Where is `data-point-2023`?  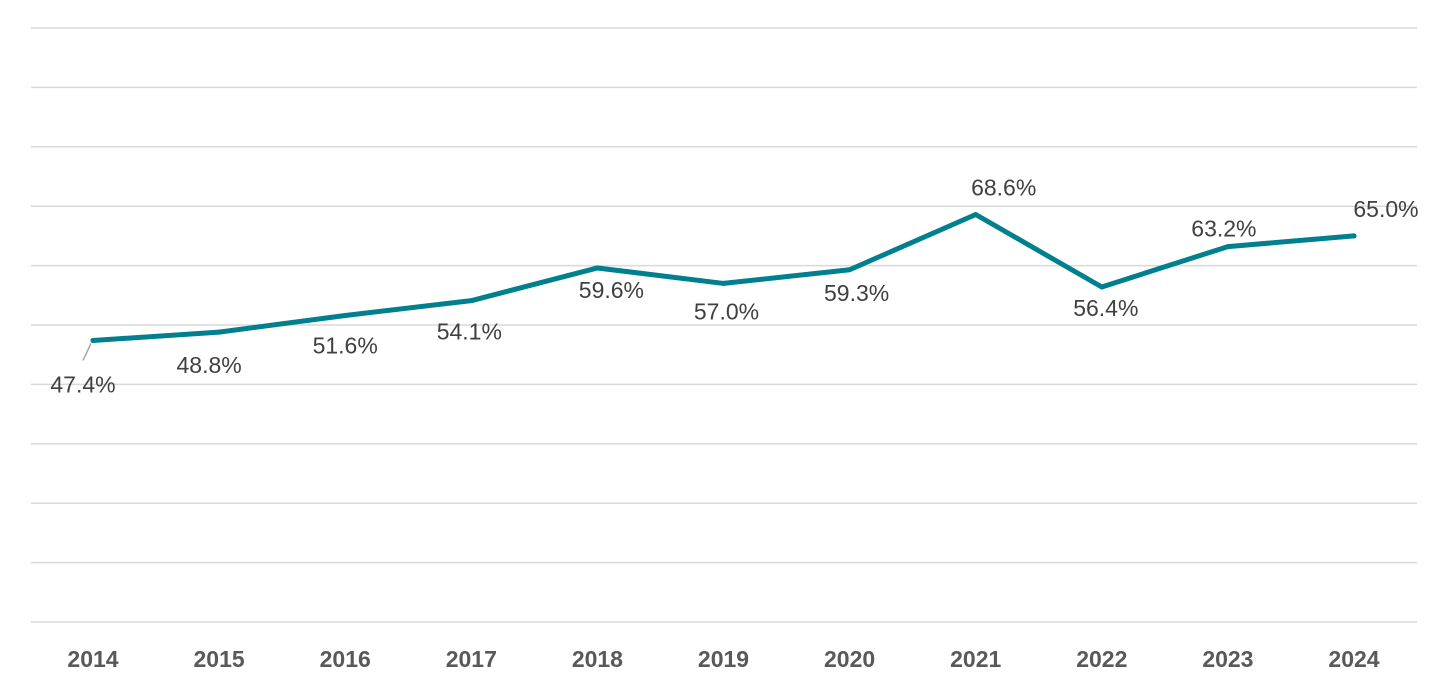 data-point-2023 is located at coordinates (1228, 247).